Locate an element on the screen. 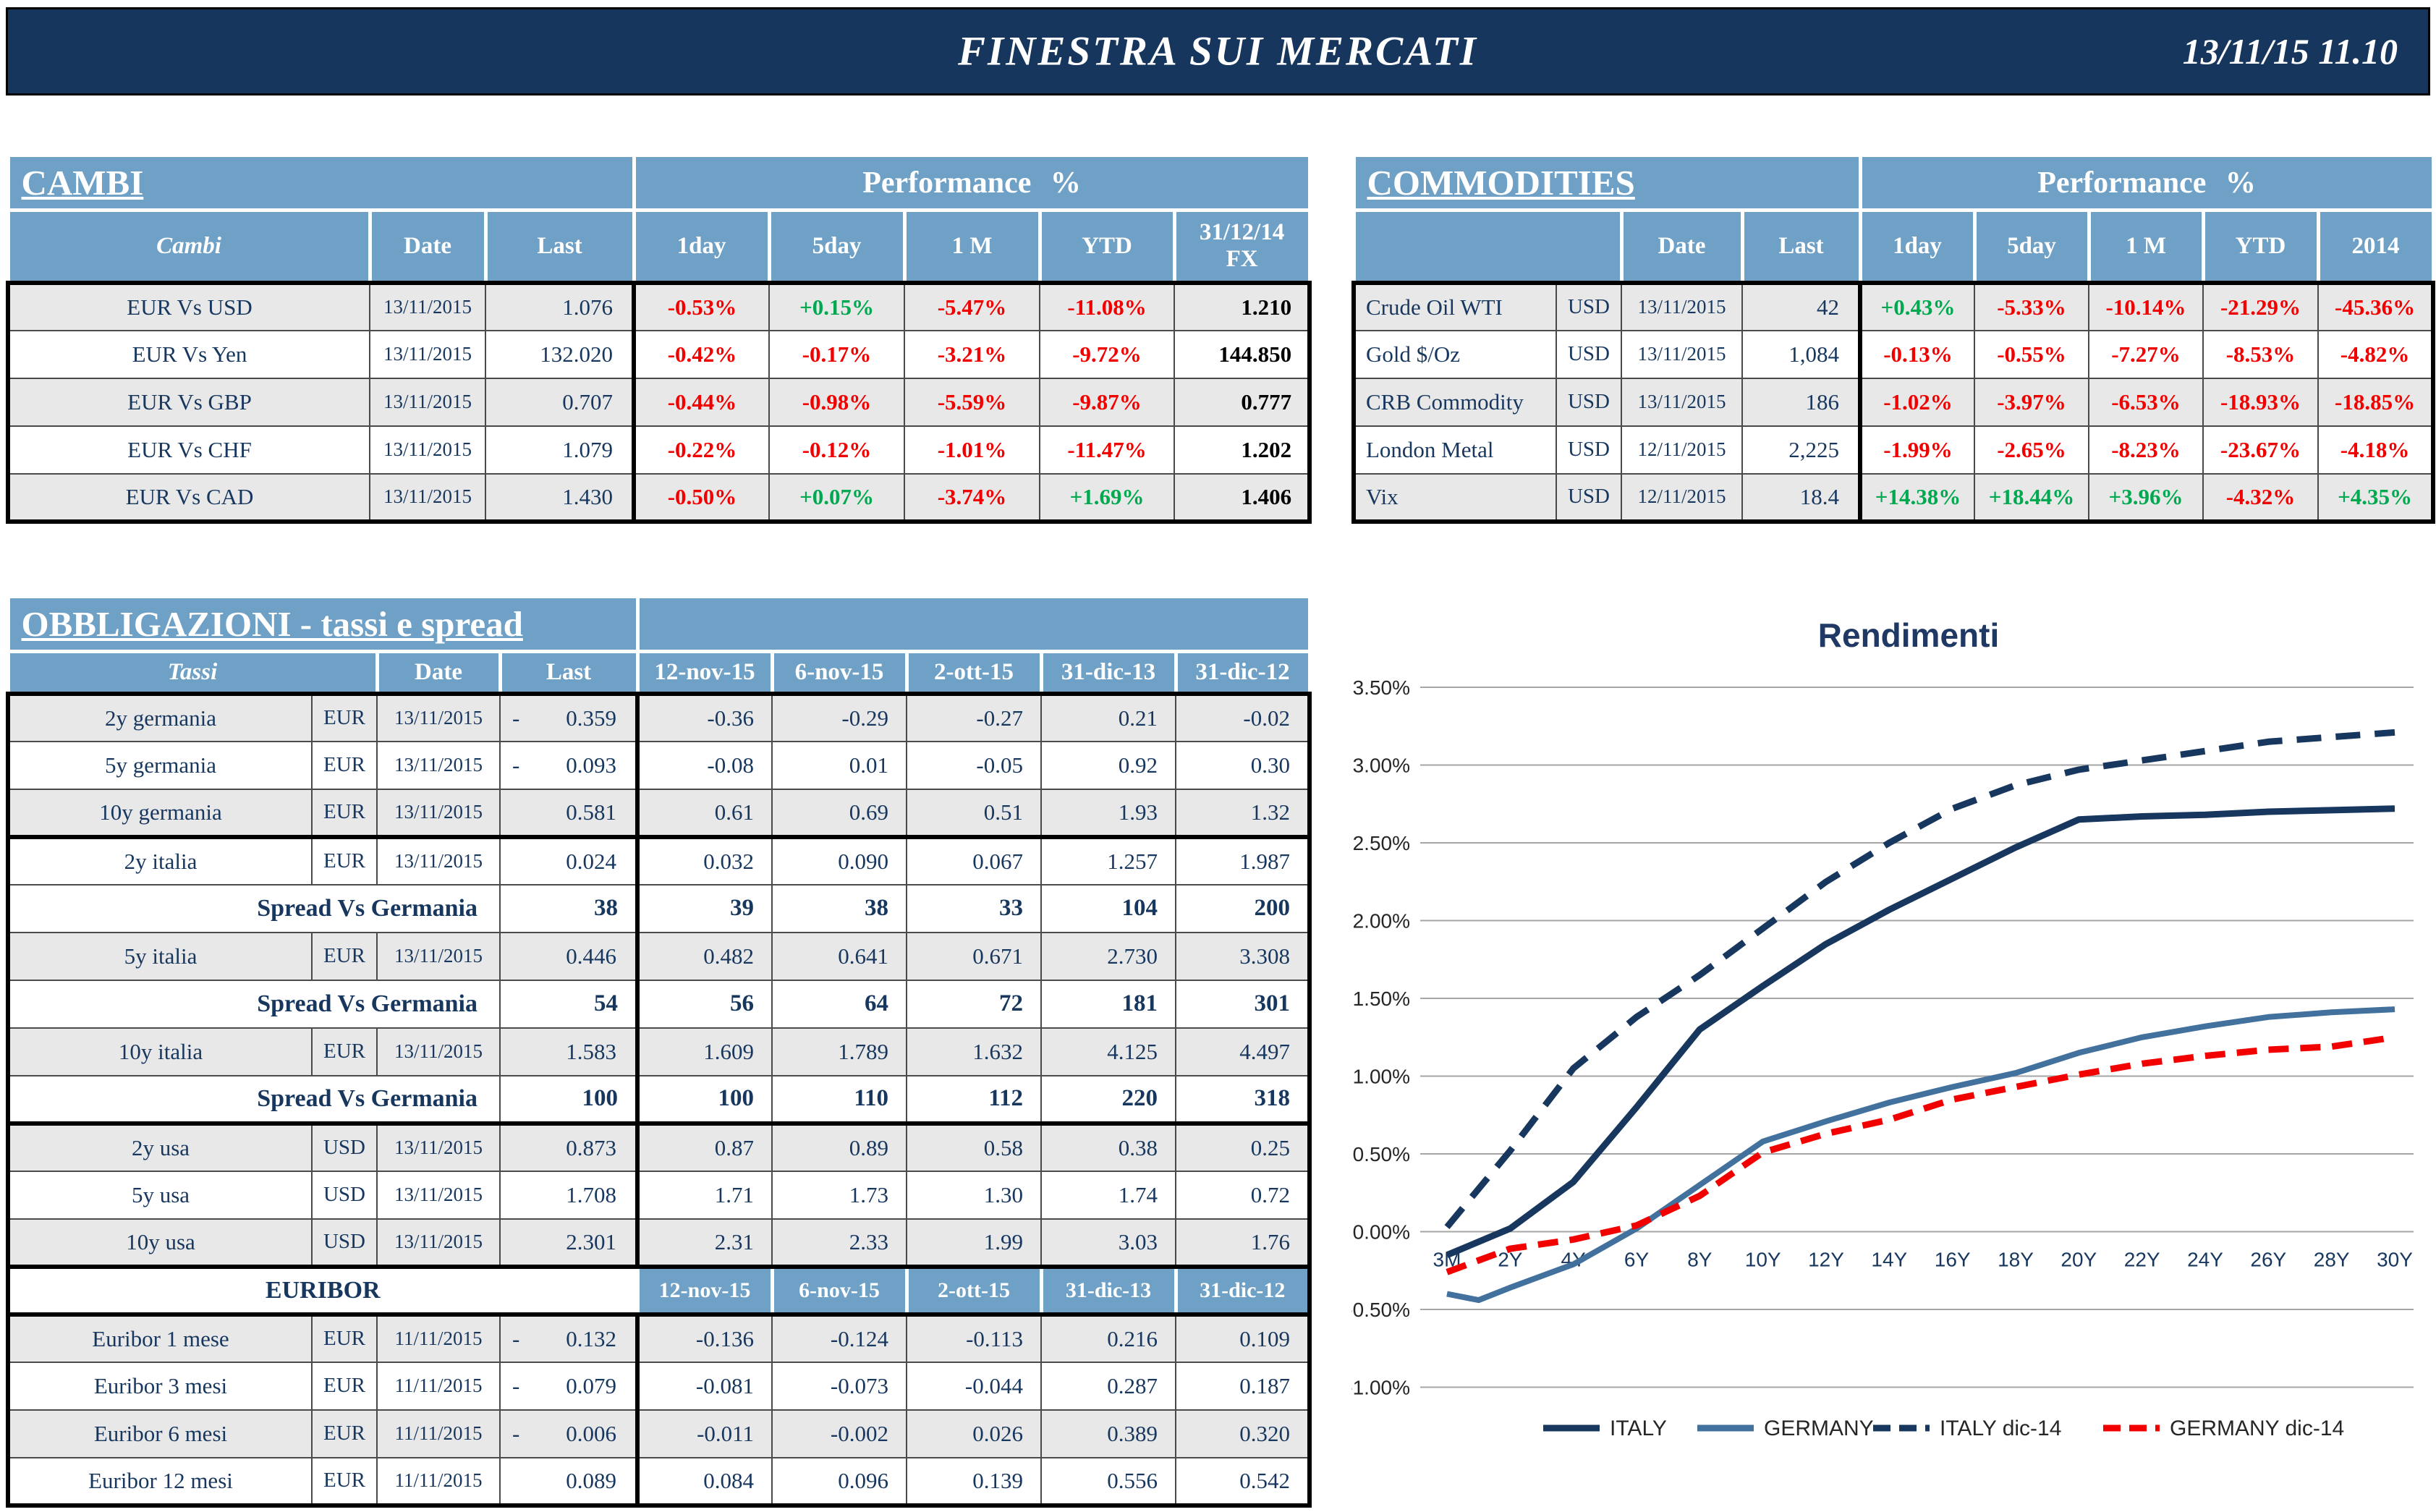  x-axis-label: 12Y is located at coordinates (1826, 1260).